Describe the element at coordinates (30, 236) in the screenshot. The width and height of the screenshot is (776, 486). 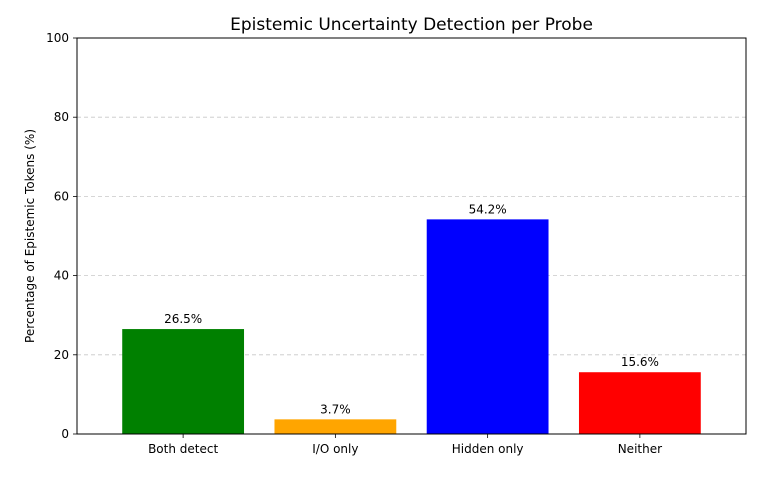
I see `y-axis-label: Percentage of Epistemic Tokens (%)` at that location.